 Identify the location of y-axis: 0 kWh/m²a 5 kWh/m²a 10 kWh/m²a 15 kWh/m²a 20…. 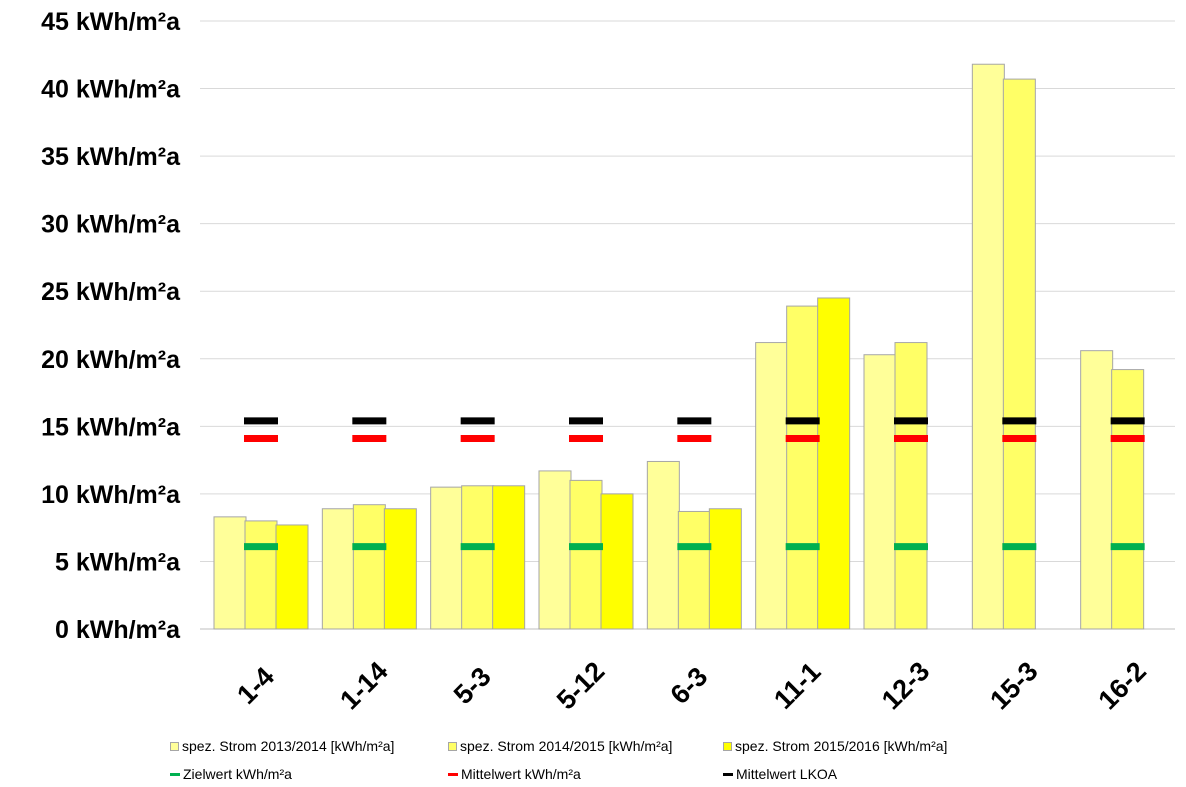
(111, 326).